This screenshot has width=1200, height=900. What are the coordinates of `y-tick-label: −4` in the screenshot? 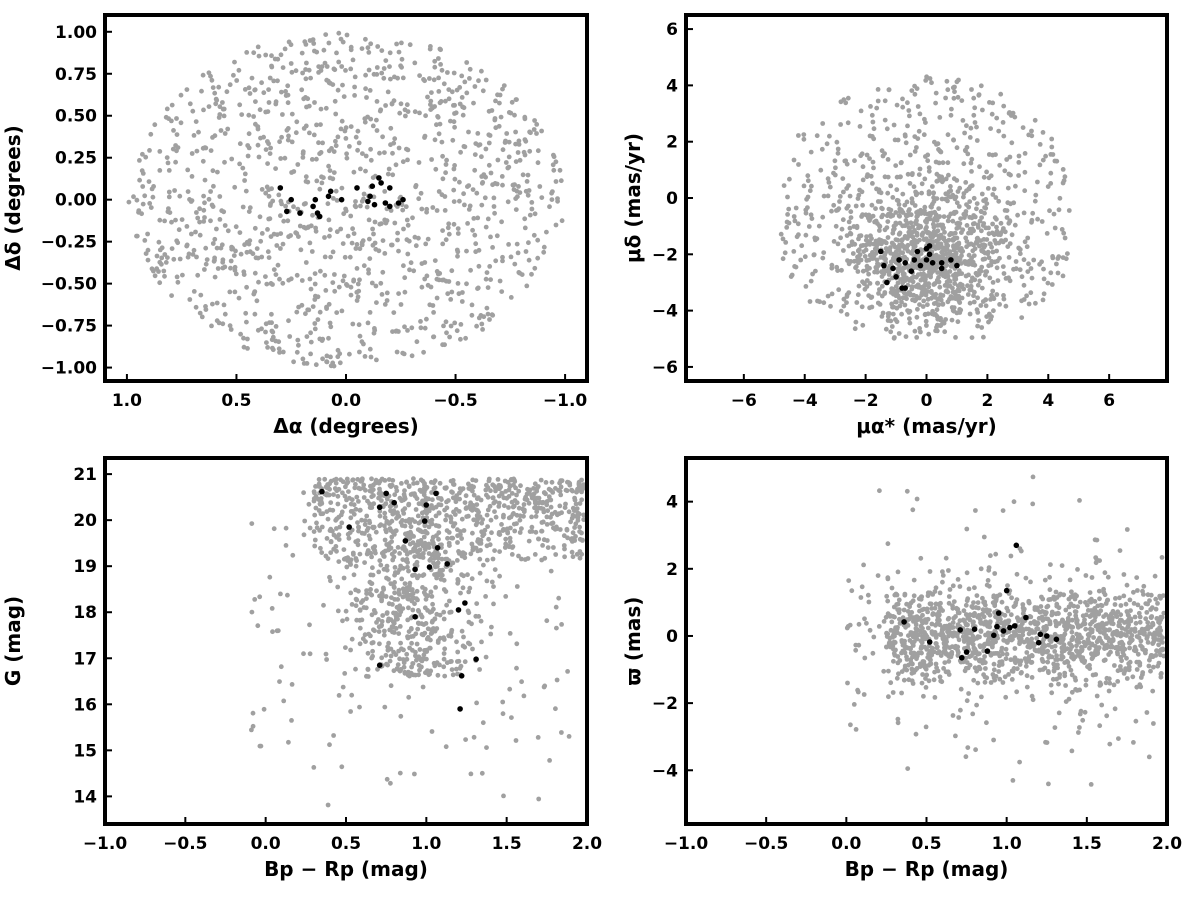 It's located at (665, 312).